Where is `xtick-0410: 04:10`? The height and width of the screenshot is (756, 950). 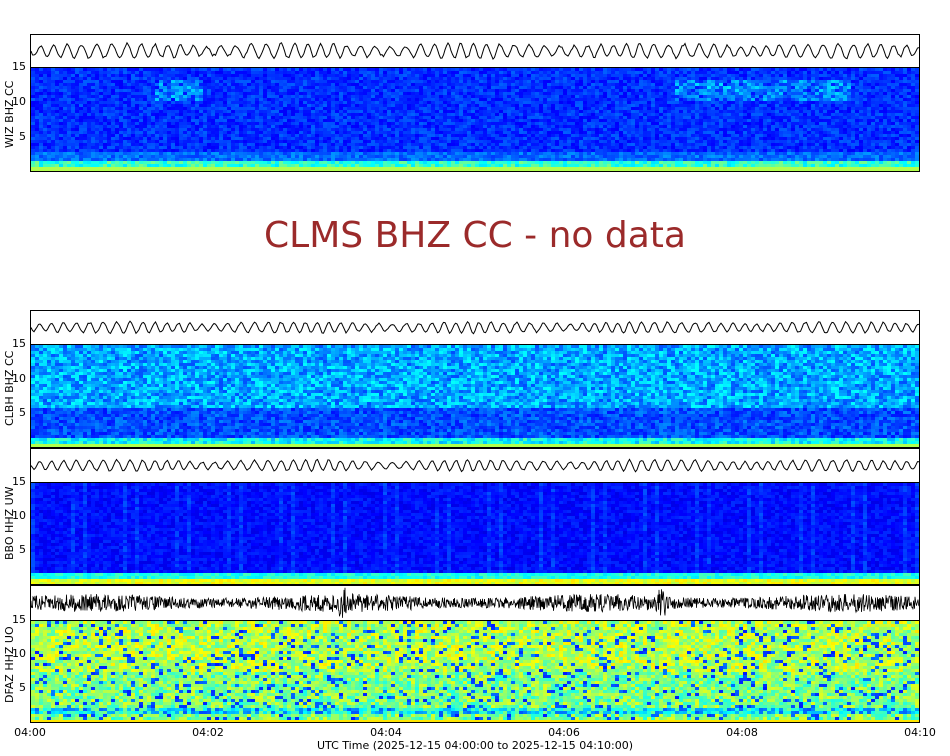
xtick-0410: 04:10 is located at coordinates (920, 732).